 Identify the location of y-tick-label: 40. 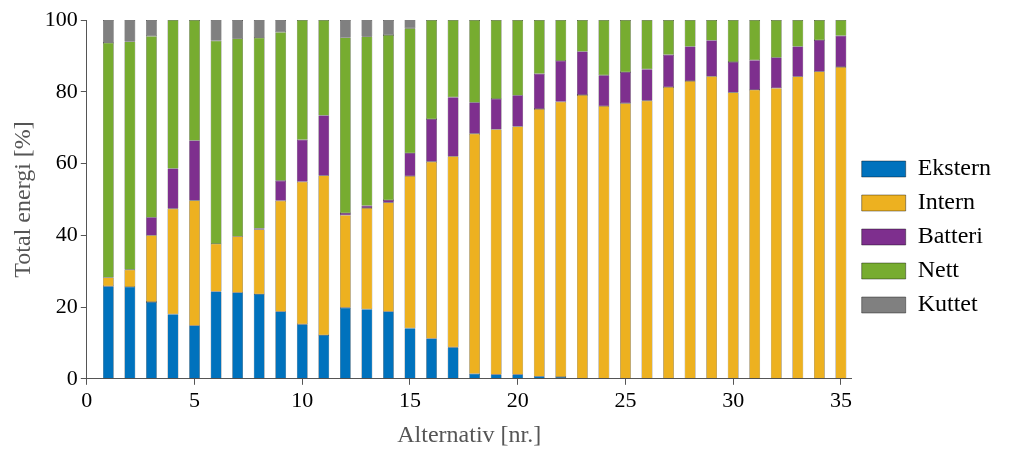
(66, 234).